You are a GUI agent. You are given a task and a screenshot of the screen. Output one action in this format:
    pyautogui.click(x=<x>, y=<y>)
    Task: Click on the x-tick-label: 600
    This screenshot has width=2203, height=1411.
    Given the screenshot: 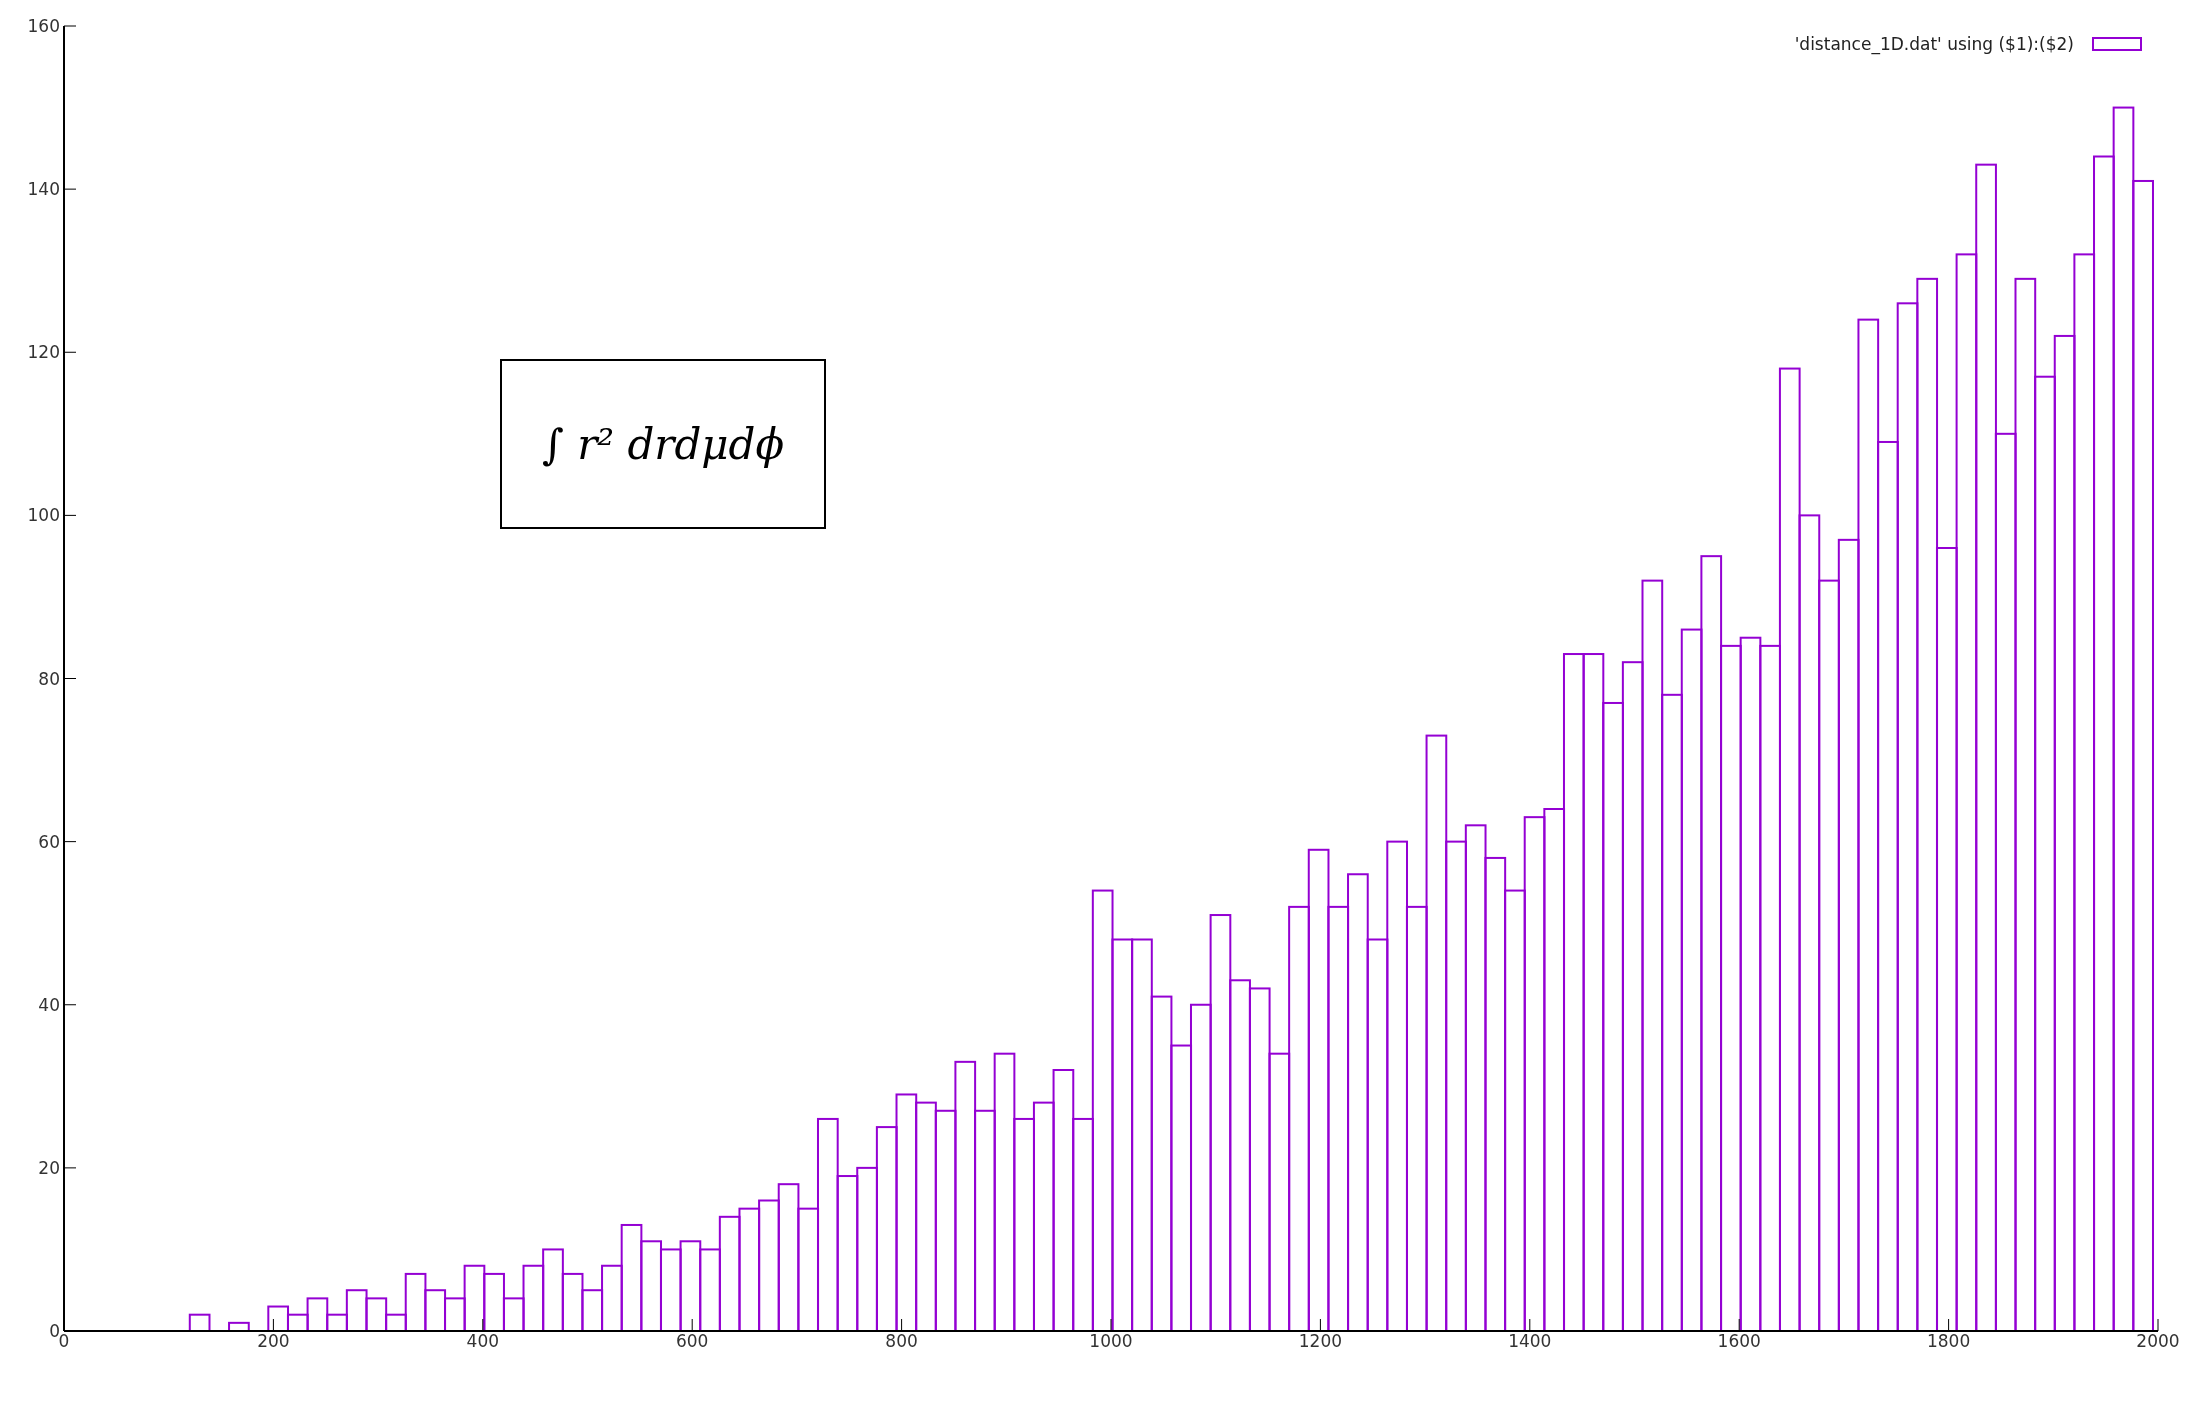 What is the action you would take?
    pyautogui.click(x=692, y=1341)
    